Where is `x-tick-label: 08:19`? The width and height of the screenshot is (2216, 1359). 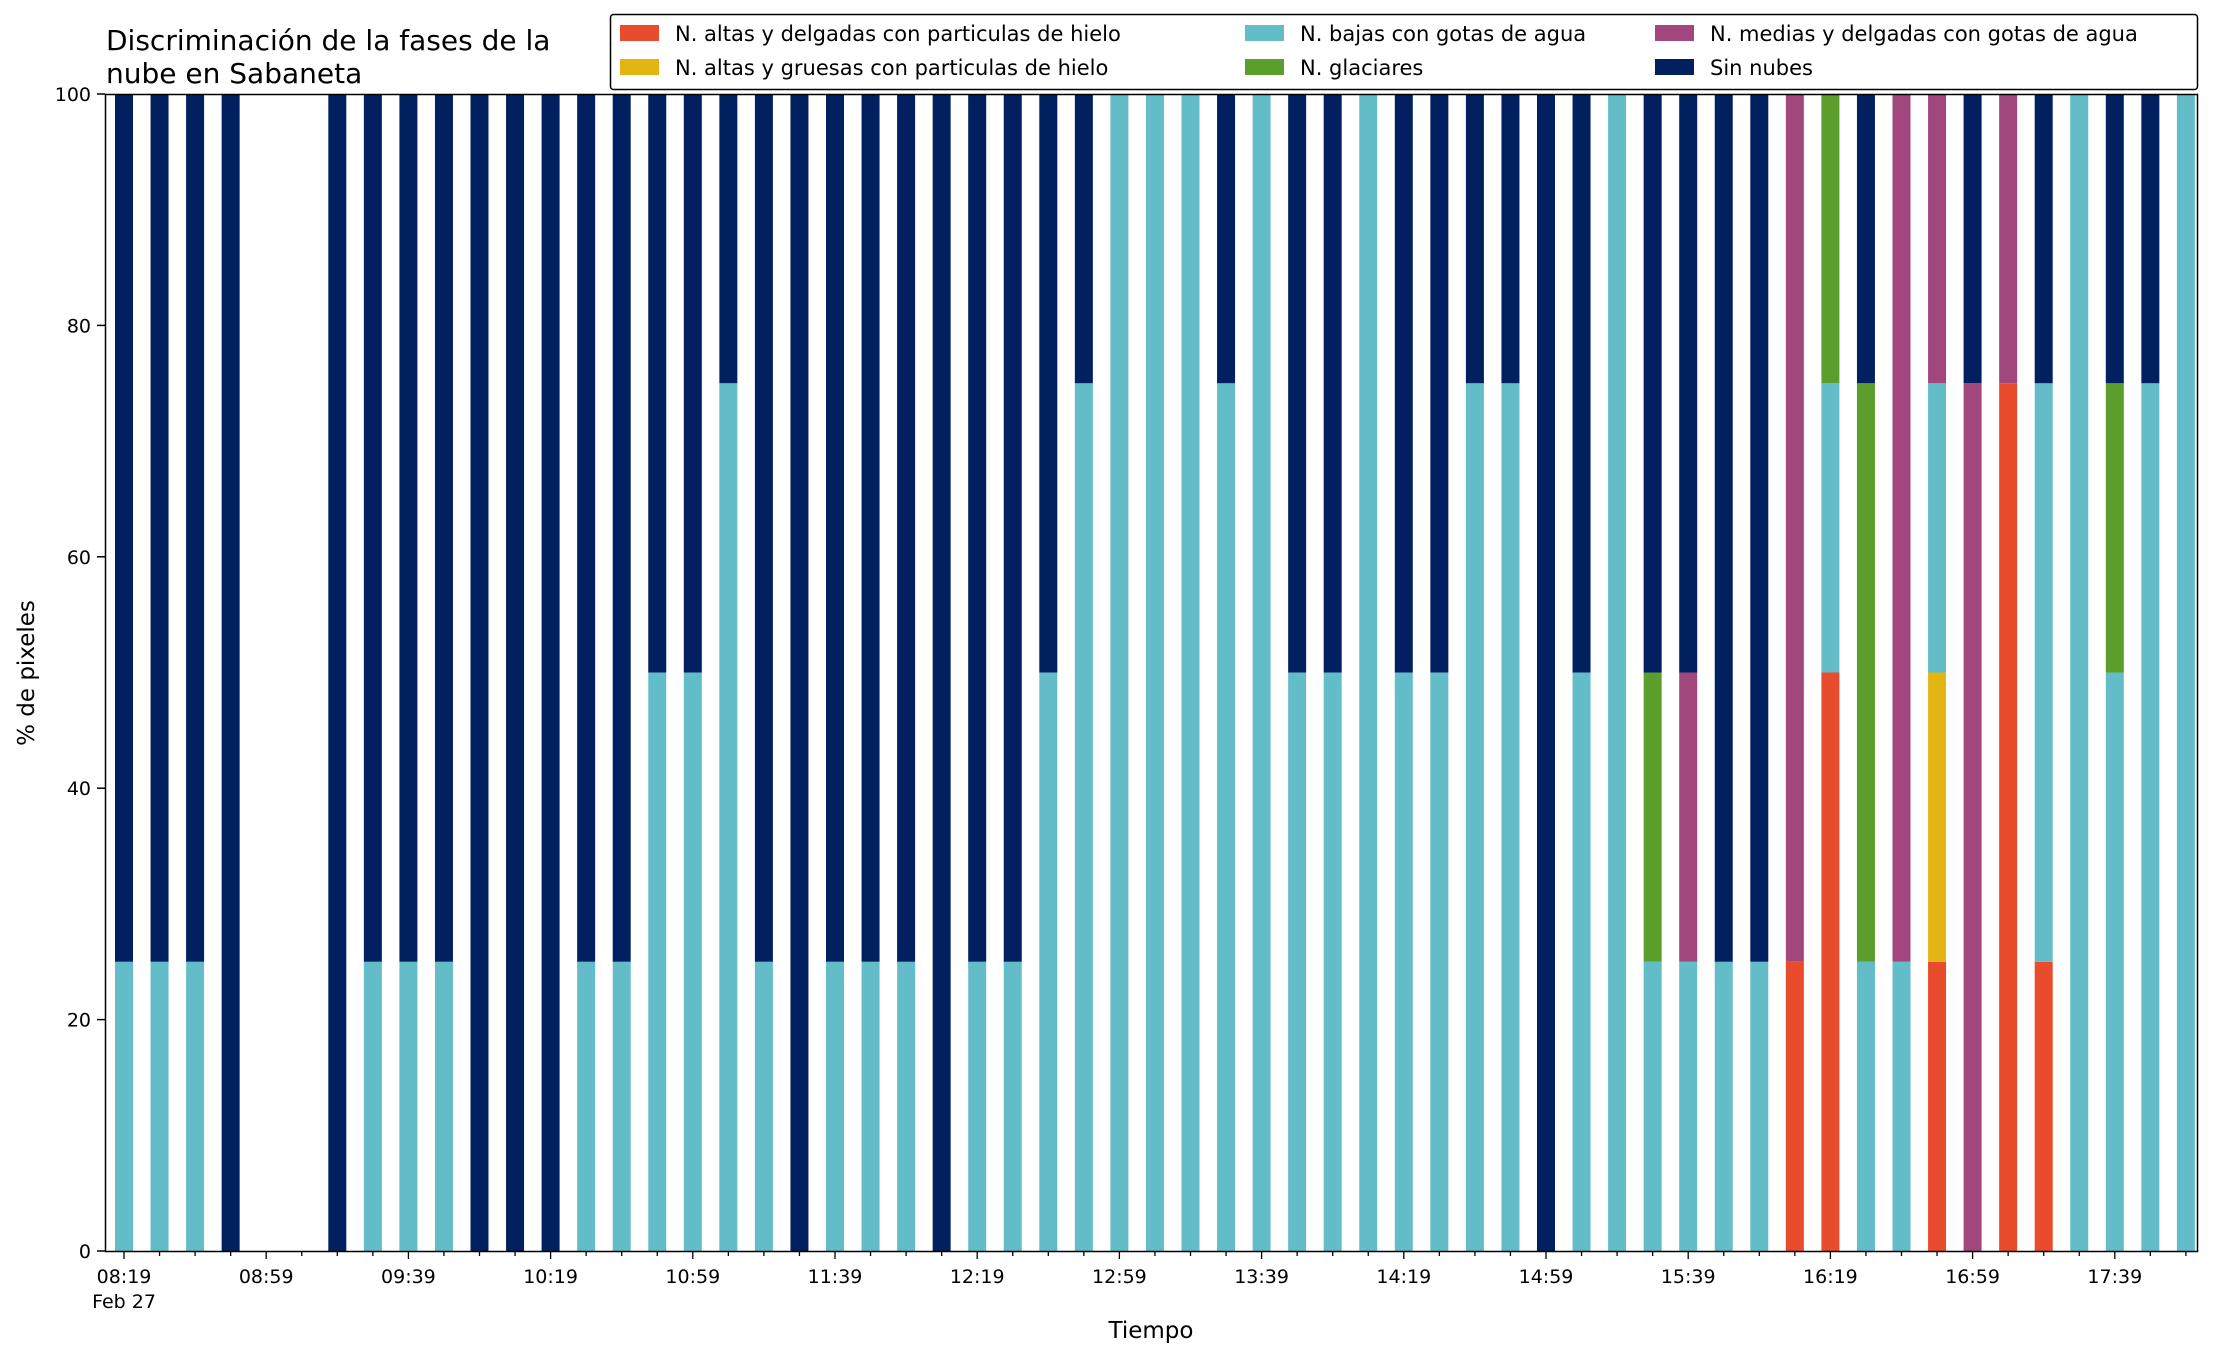
x-tick-label: 08:19 is located at coordinates (124, 1277).